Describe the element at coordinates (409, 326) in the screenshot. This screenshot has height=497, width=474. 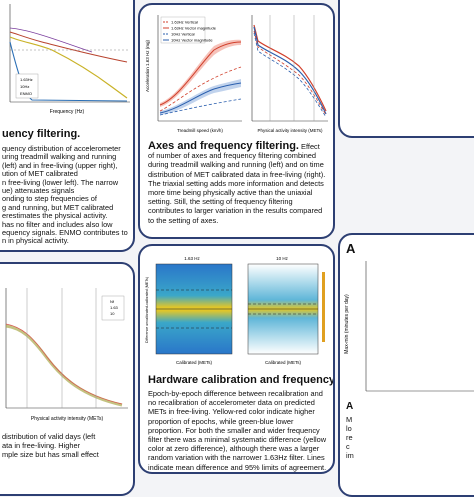
I see `right-plot: Max-min (minutes per day)` at that location.